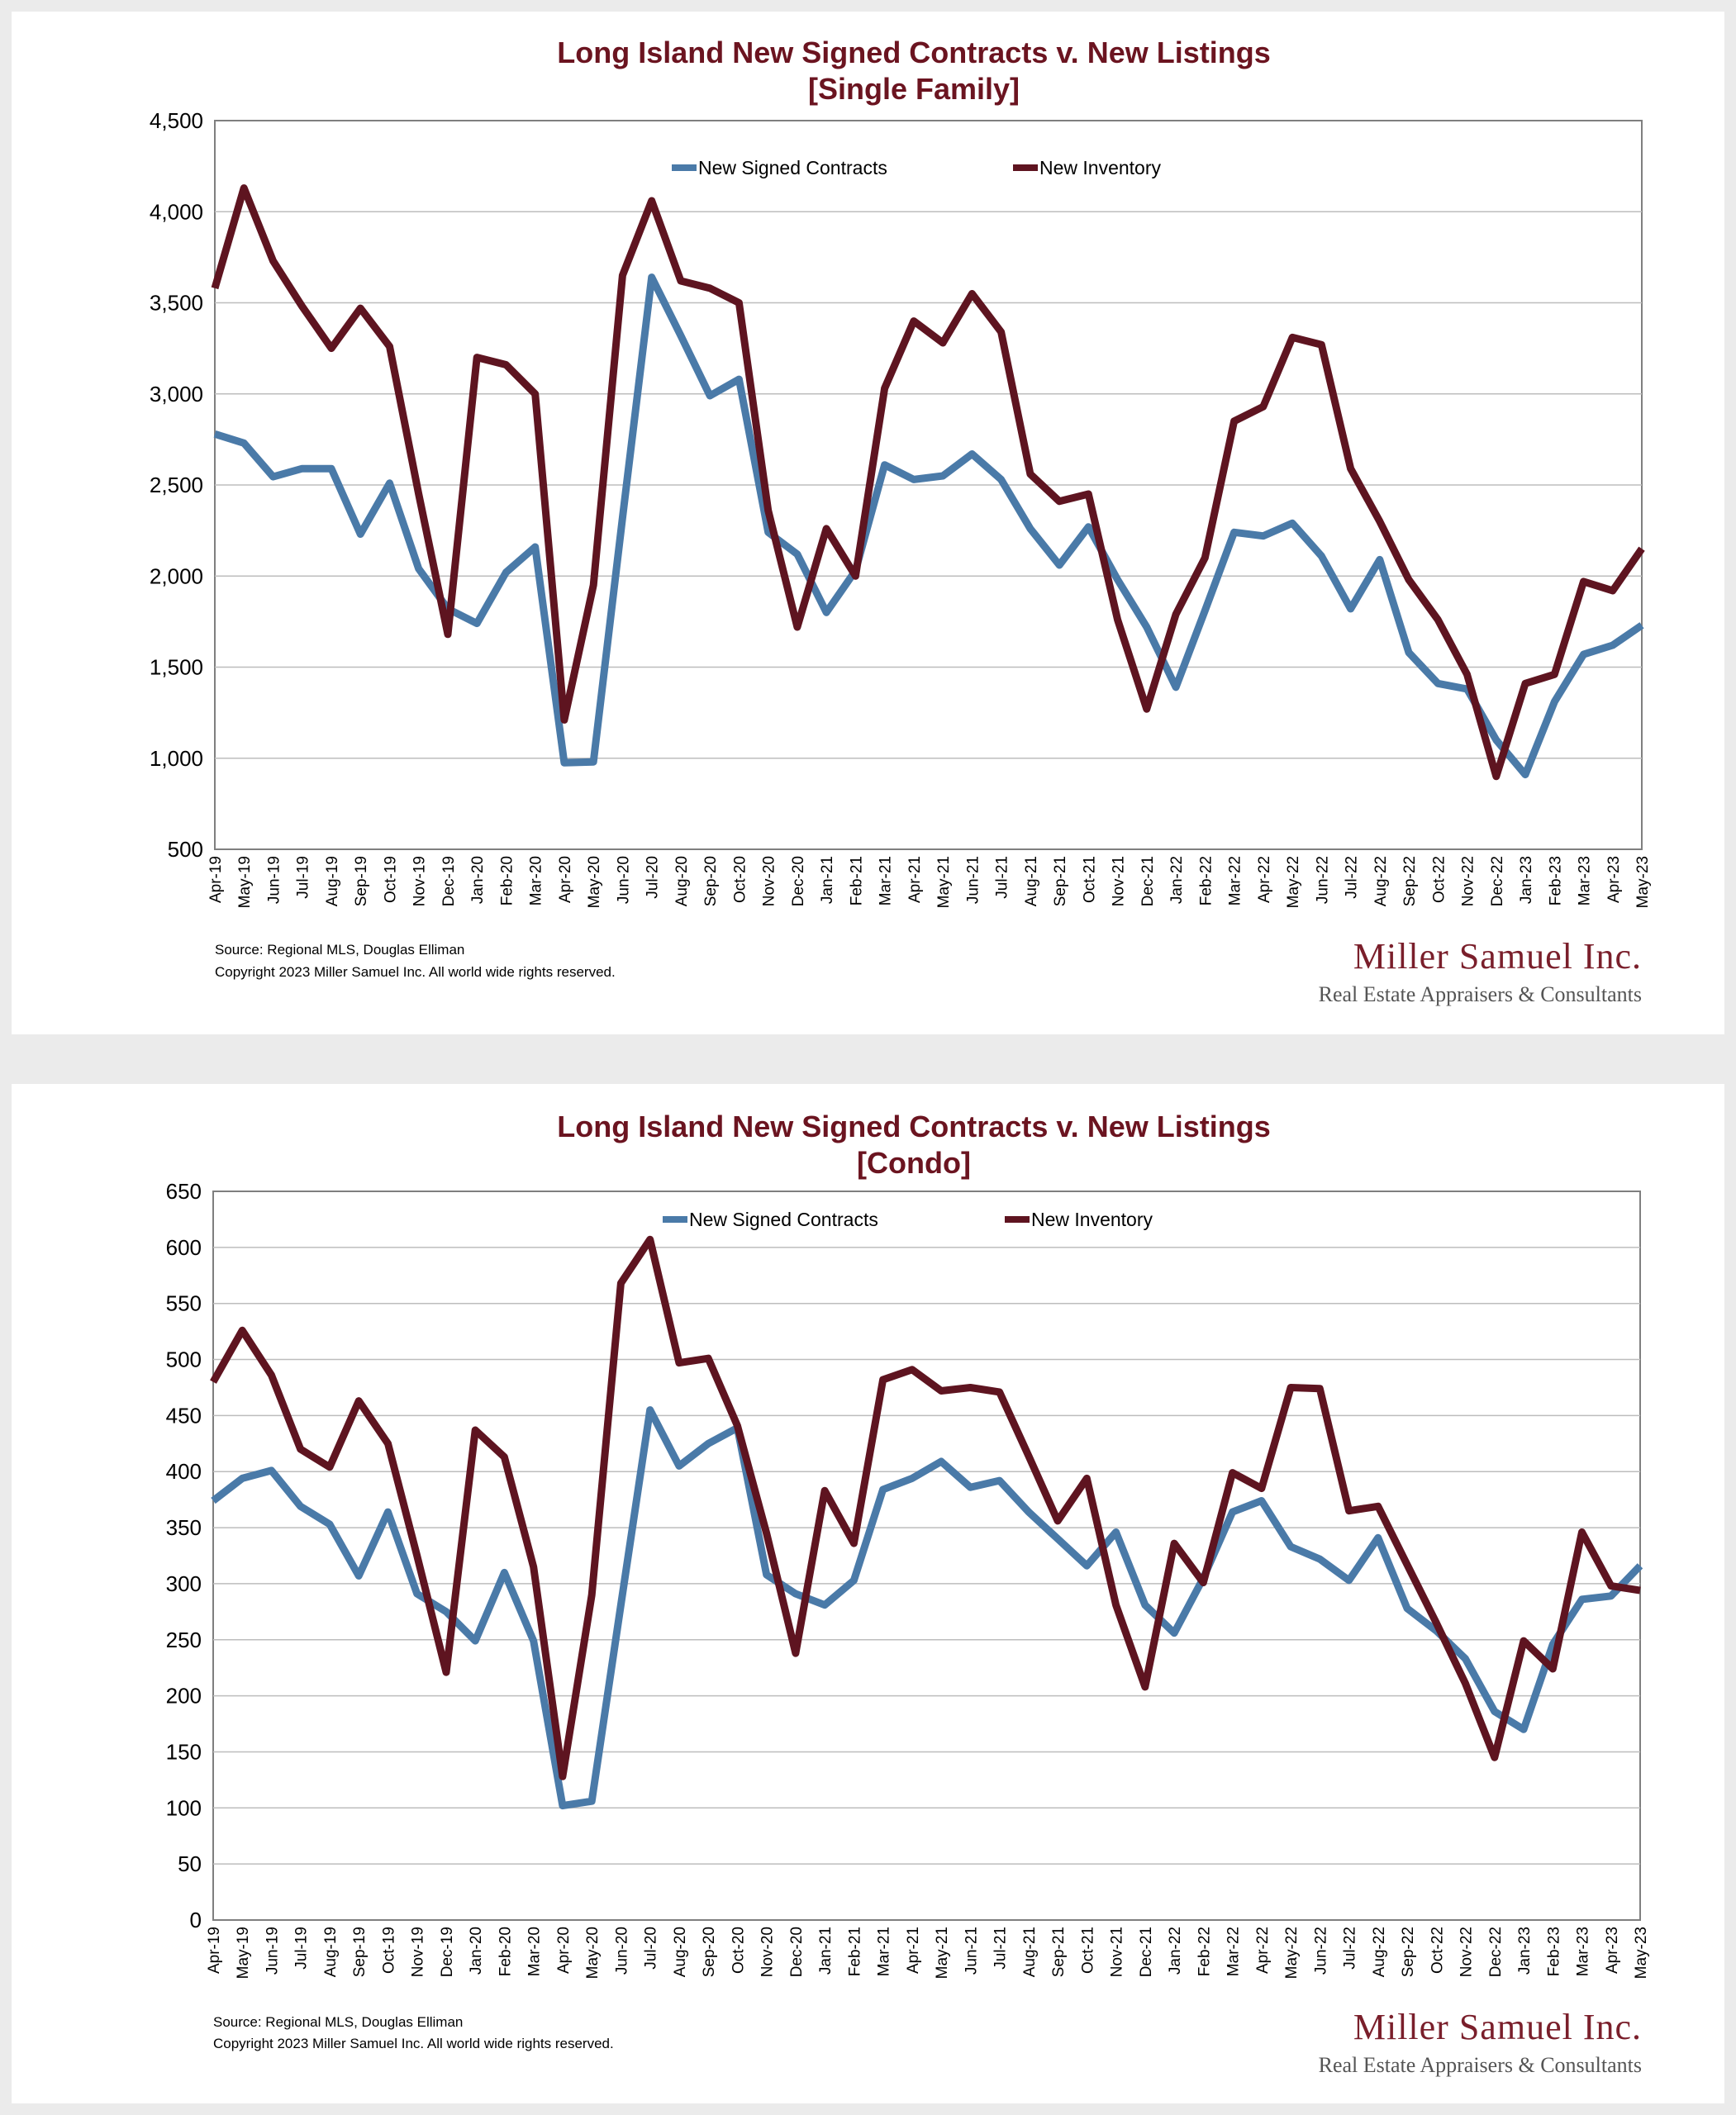 This screenshot has width=1736, height=2115. I want to click on x-tick-label: Mar-23, so click(1583, 1951).